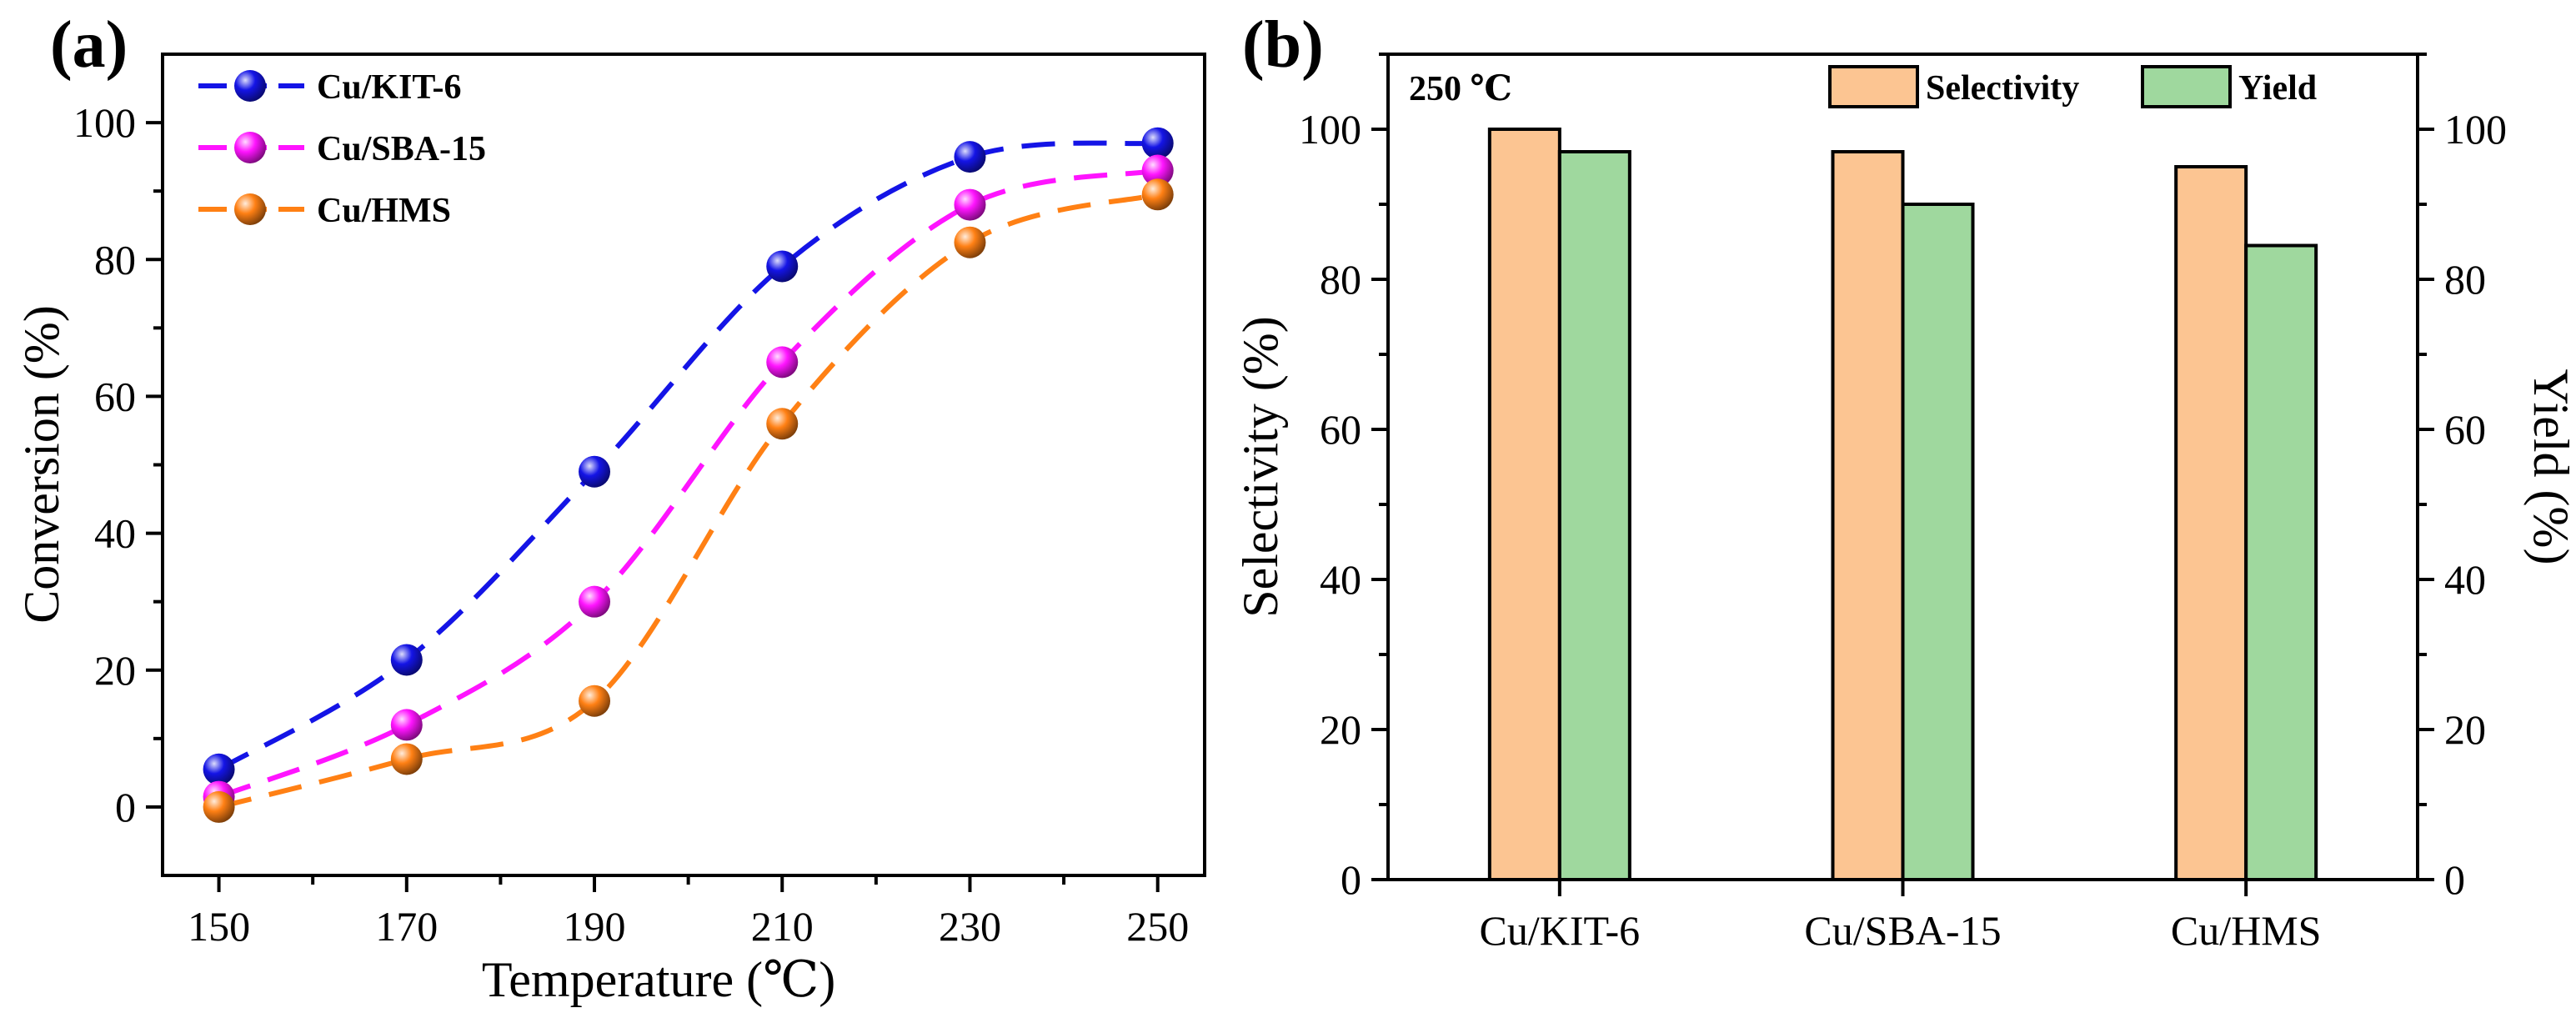  Describe the element at coordinates (384, 211) in the screenshot. I see `legend-label: Cu/HMS` at that location.